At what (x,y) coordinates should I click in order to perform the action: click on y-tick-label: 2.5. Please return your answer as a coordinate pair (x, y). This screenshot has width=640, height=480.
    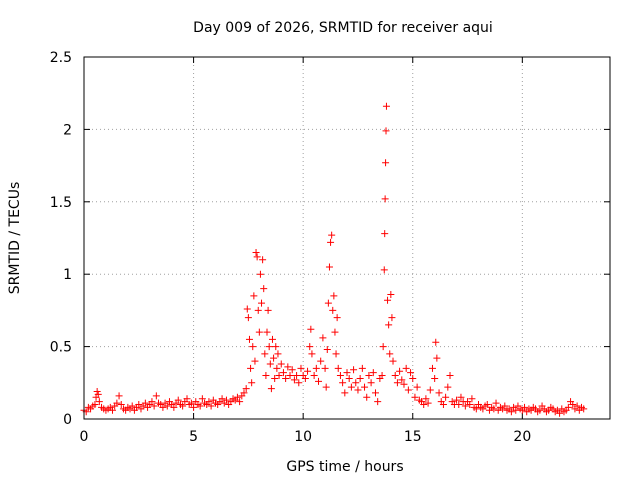
    Looking at the image, I should click on (61, 58).